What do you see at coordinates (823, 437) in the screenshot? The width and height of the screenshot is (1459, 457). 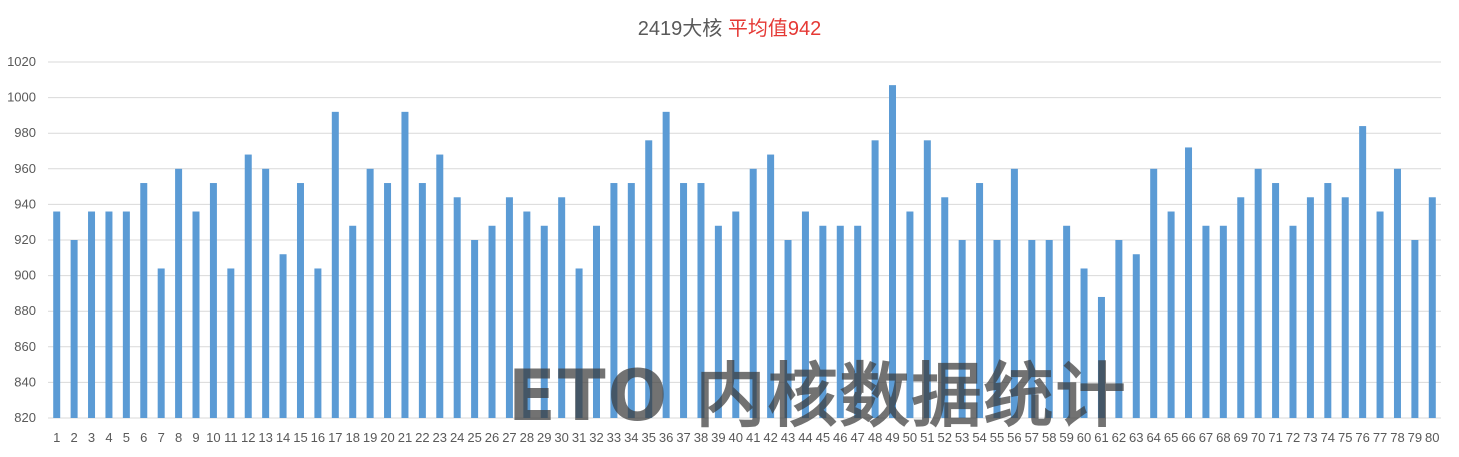 I see `x-tick-label: 45` at bounding box center [823, 437].